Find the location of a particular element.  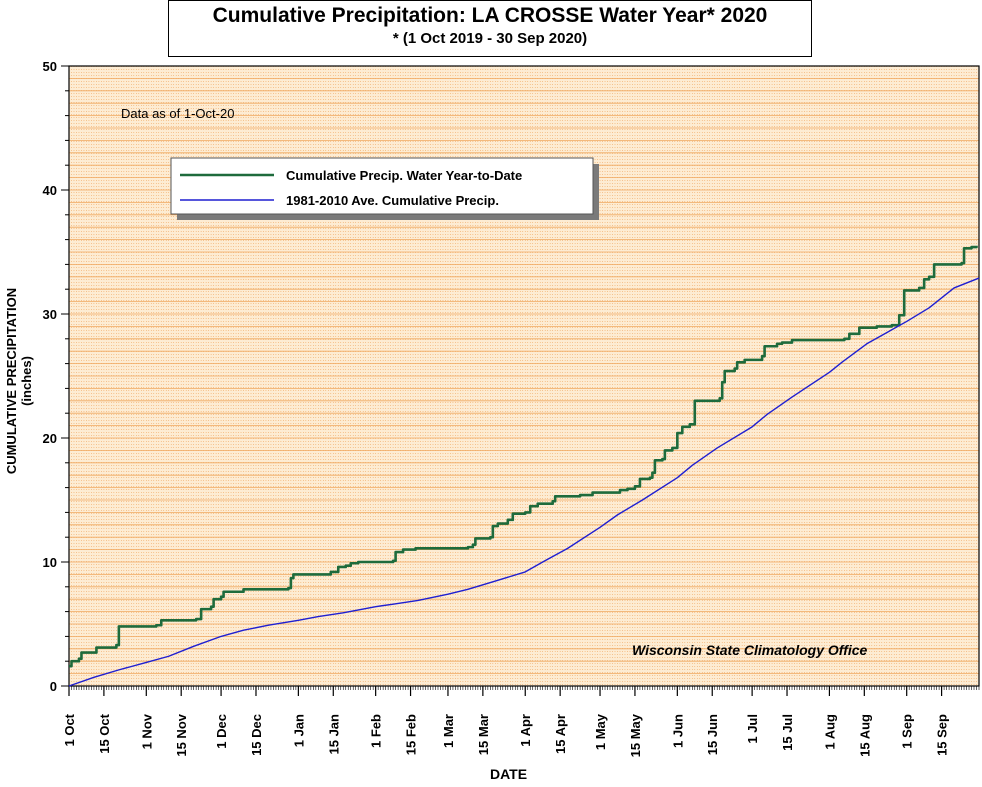

x-tick-label: 15 Dec is located at coordinates (256, 735).